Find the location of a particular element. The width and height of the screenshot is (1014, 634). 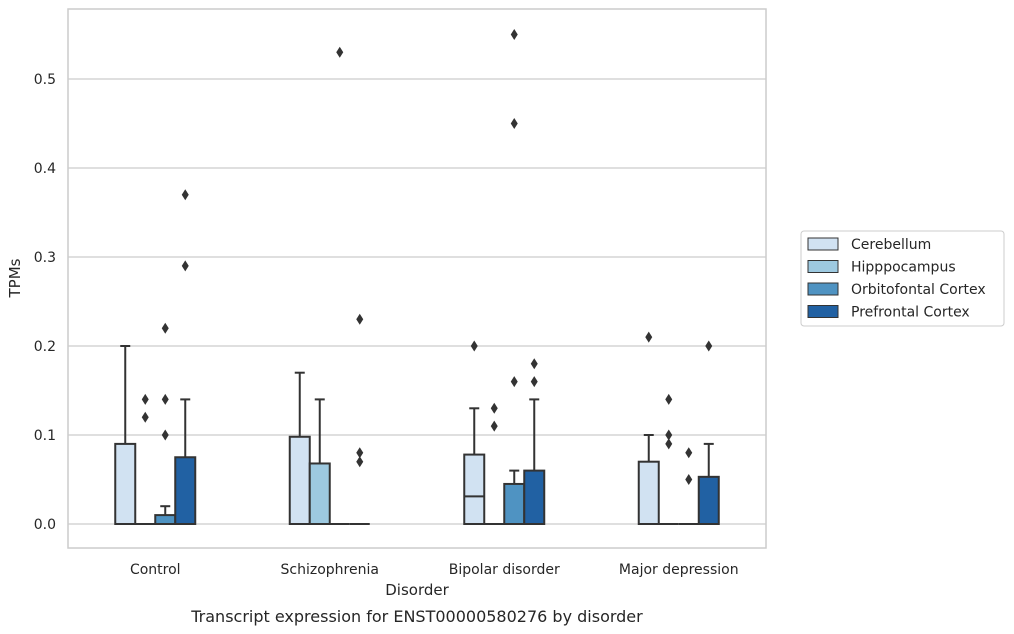

legend-label: Hipppocampus is located at coordinates (903, 268).